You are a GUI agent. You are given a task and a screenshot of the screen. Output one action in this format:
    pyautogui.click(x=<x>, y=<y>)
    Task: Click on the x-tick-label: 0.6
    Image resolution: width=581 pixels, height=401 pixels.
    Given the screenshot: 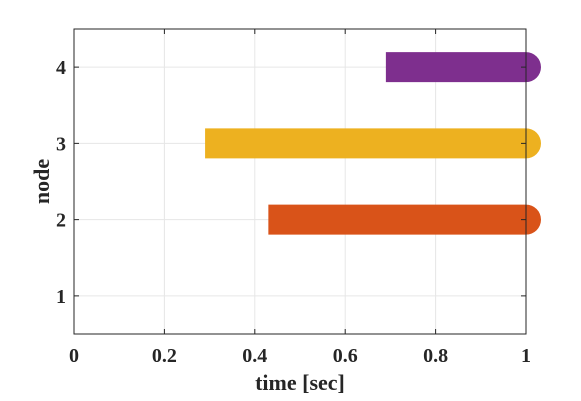 What is the action you would take?
    pyautogui.click(x=345, y=356)
    